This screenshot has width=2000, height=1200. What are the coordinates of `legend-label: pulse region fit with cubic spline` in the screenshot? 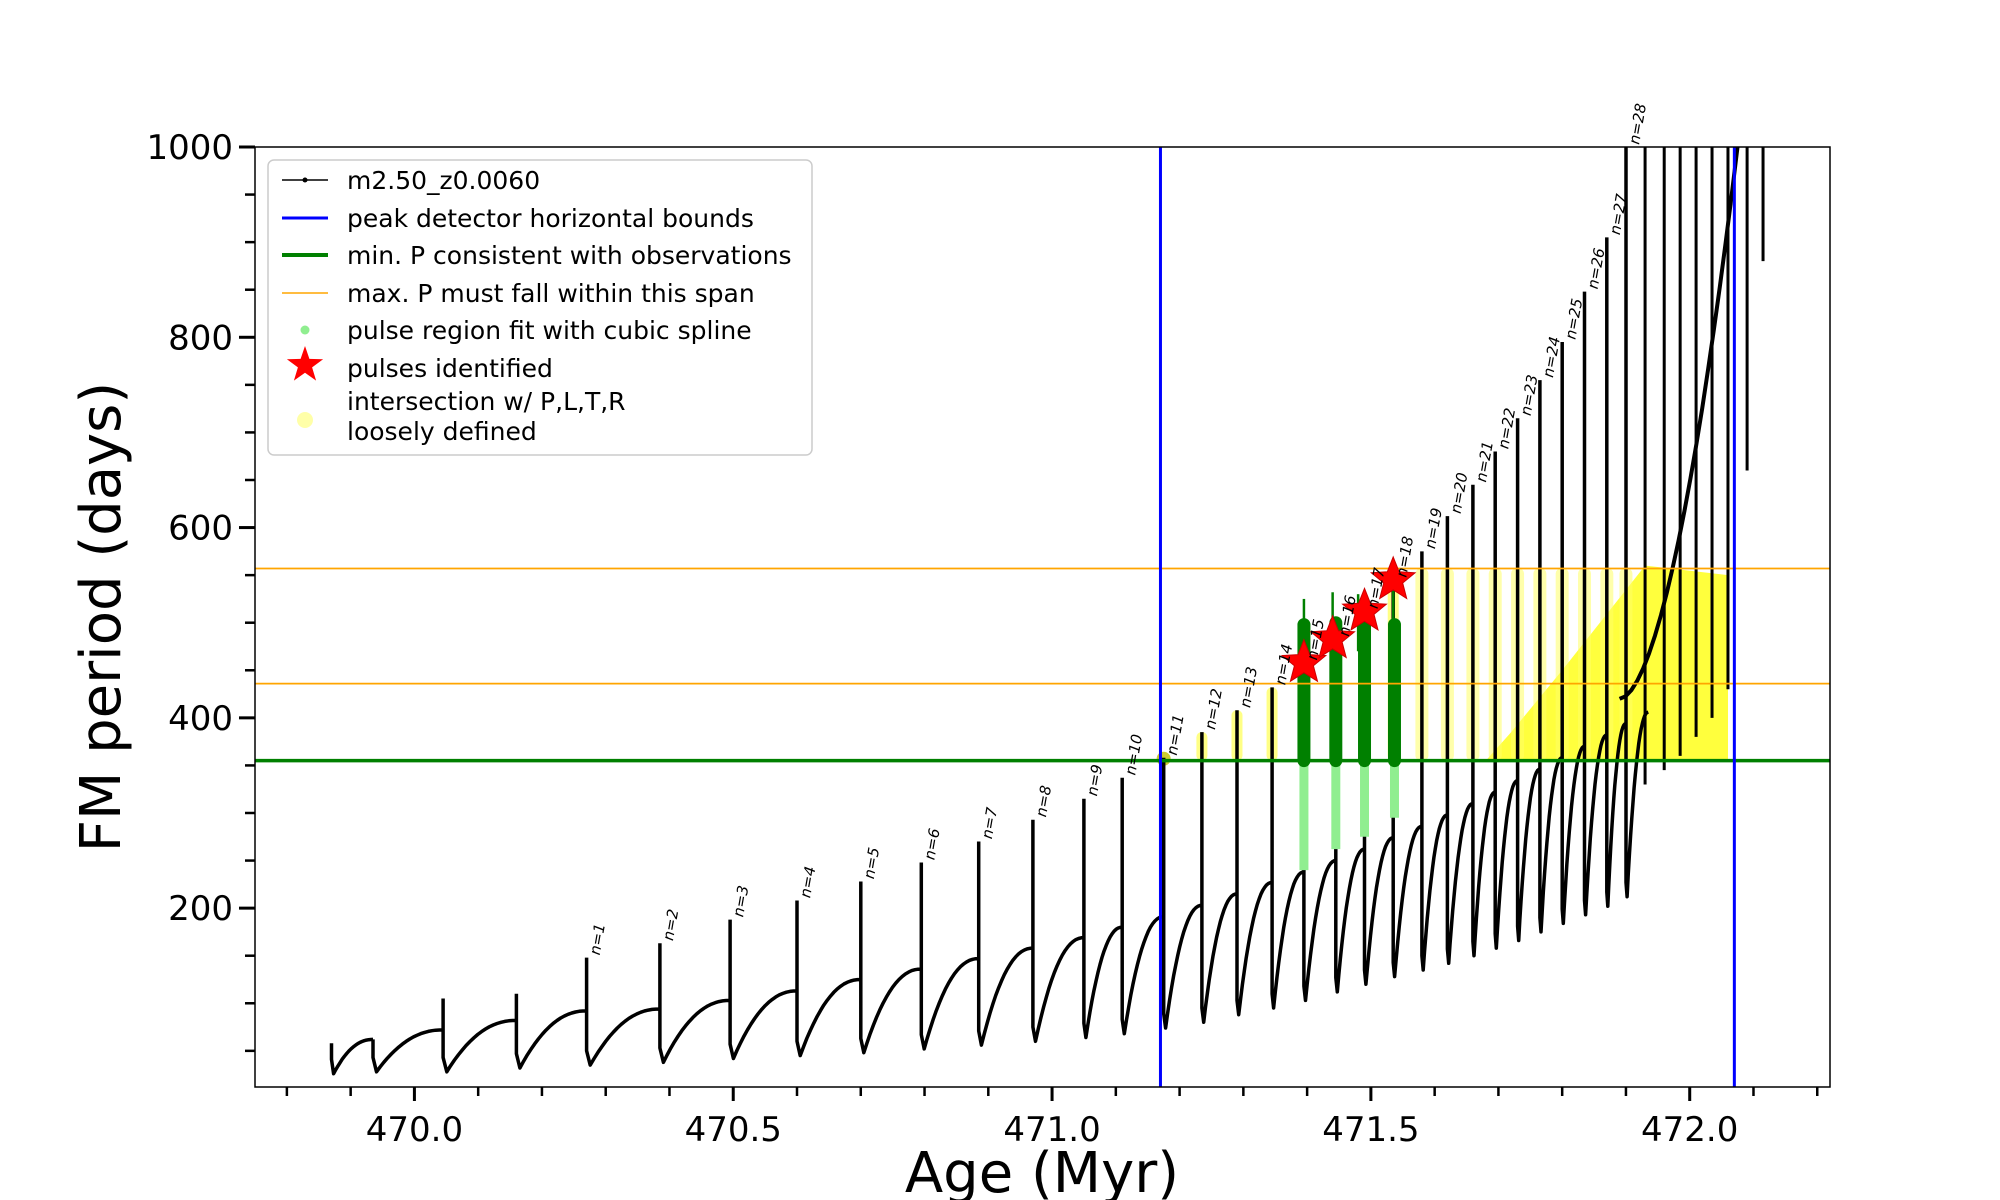 It's located at (549, 330).